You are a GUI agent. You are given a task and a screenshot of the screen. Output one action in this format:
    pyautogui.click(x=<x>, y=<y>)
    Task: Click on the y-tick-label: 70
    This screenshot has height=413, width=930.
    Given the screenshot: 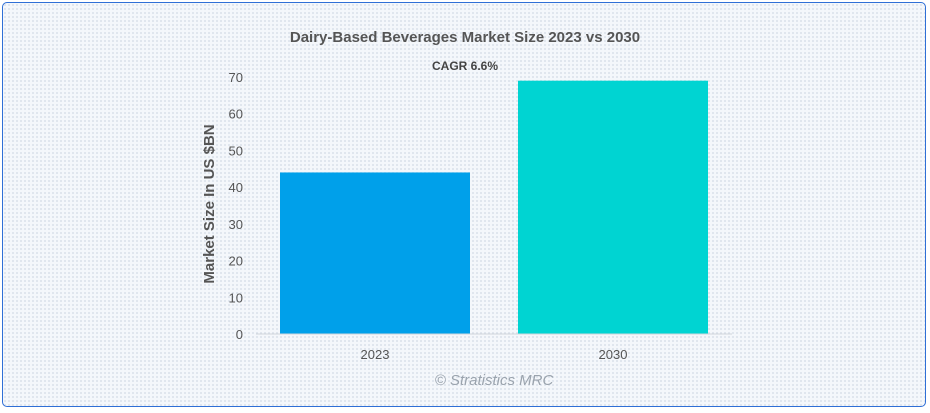 What is the action you would take?
    pyautogui.click(x=236, y=77)
    